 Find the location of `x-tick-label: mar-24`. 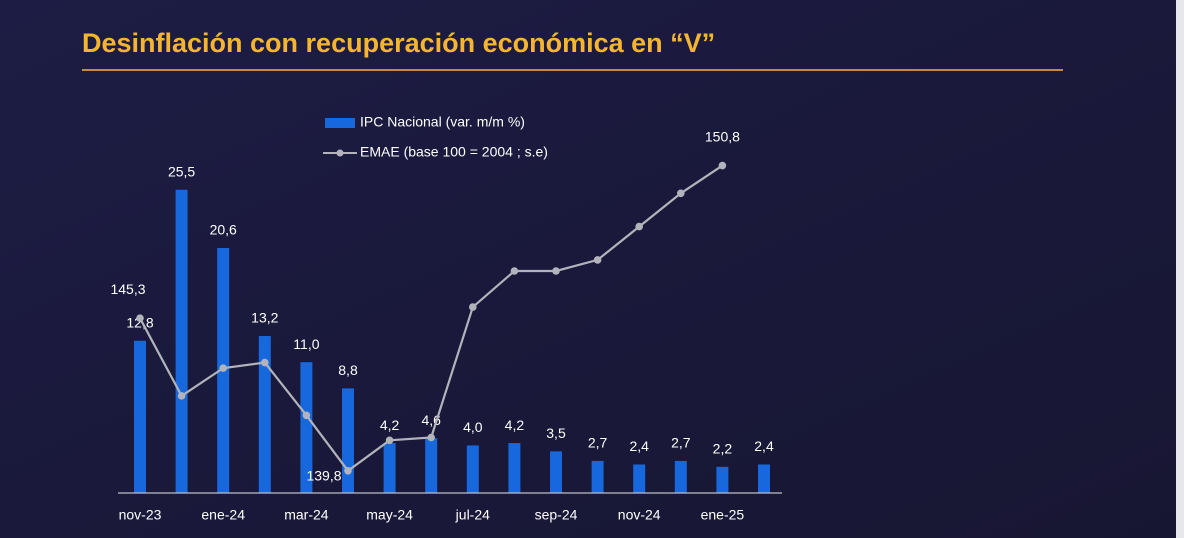

x-tick-label: mar-24 is located at coordinates (306, 515).